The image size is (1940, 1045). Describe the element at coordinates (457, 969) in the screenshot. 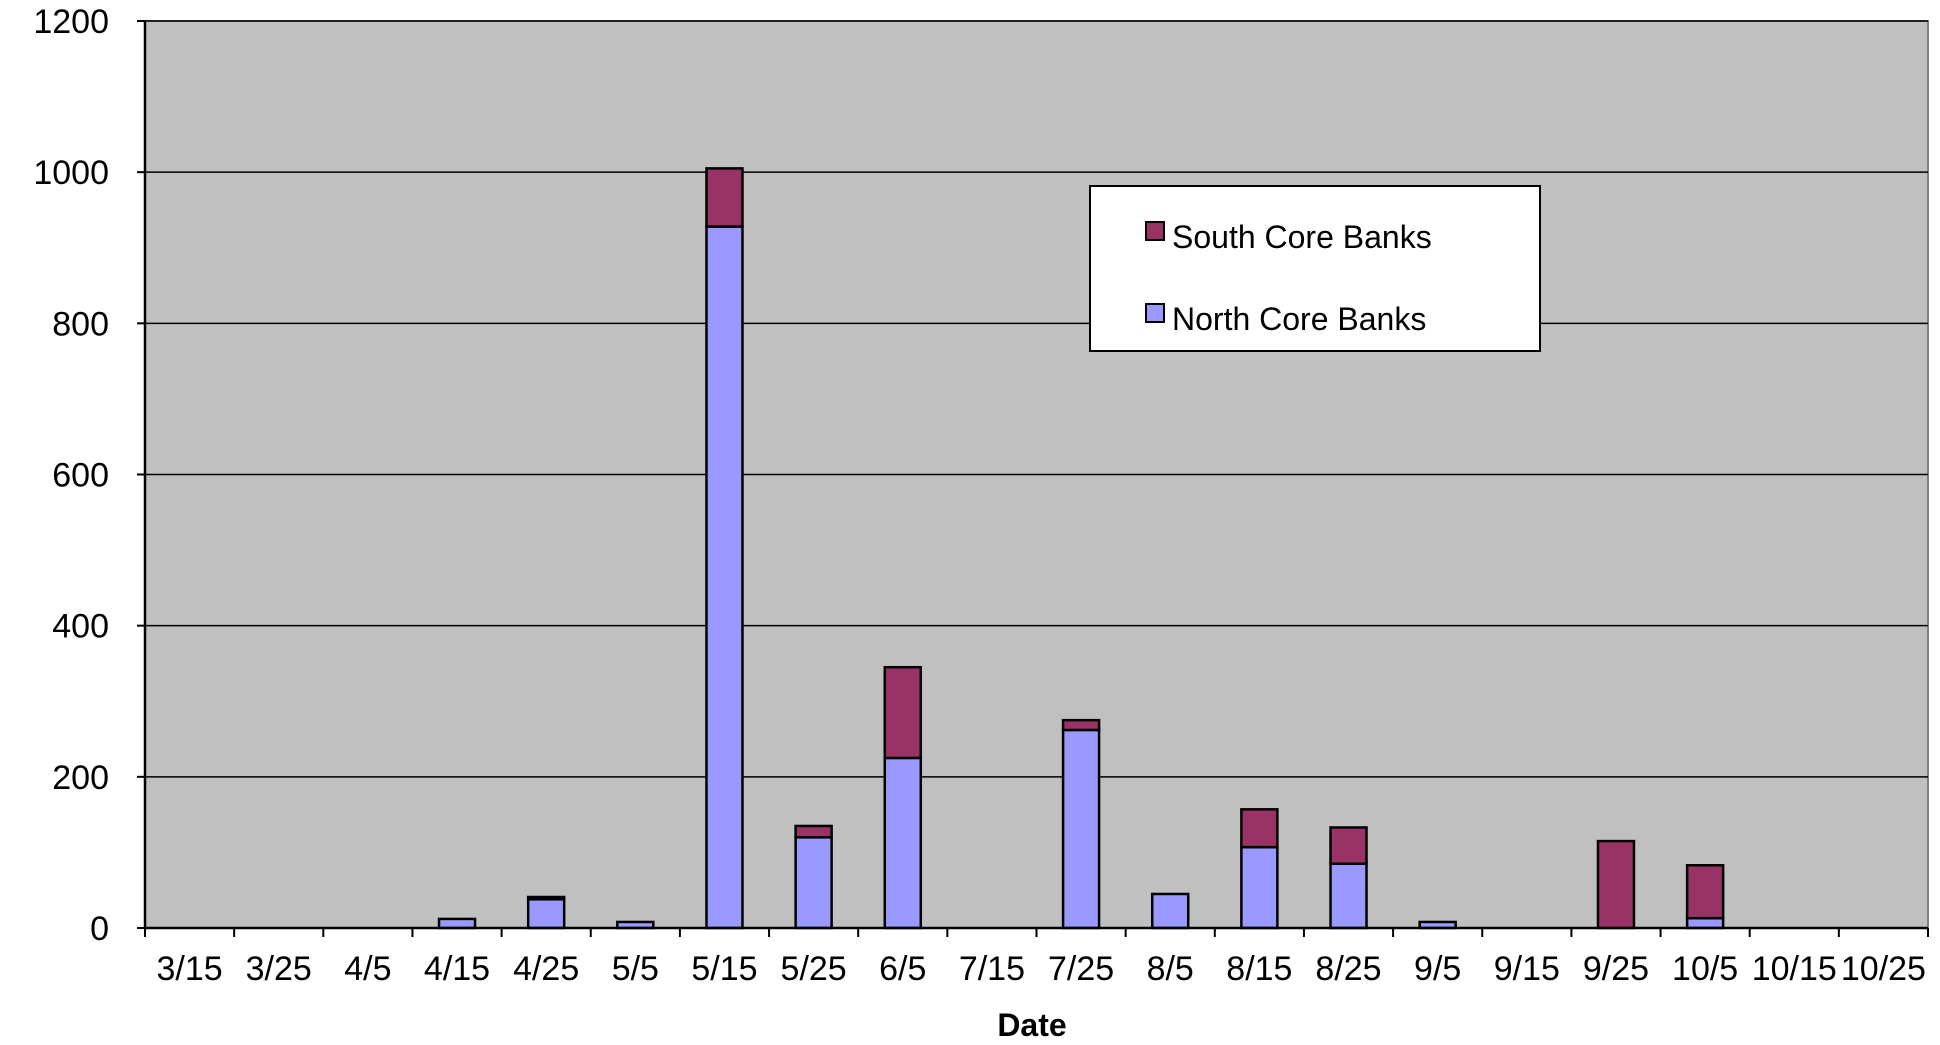

I see `x-tick-label: 4/15` at that location.